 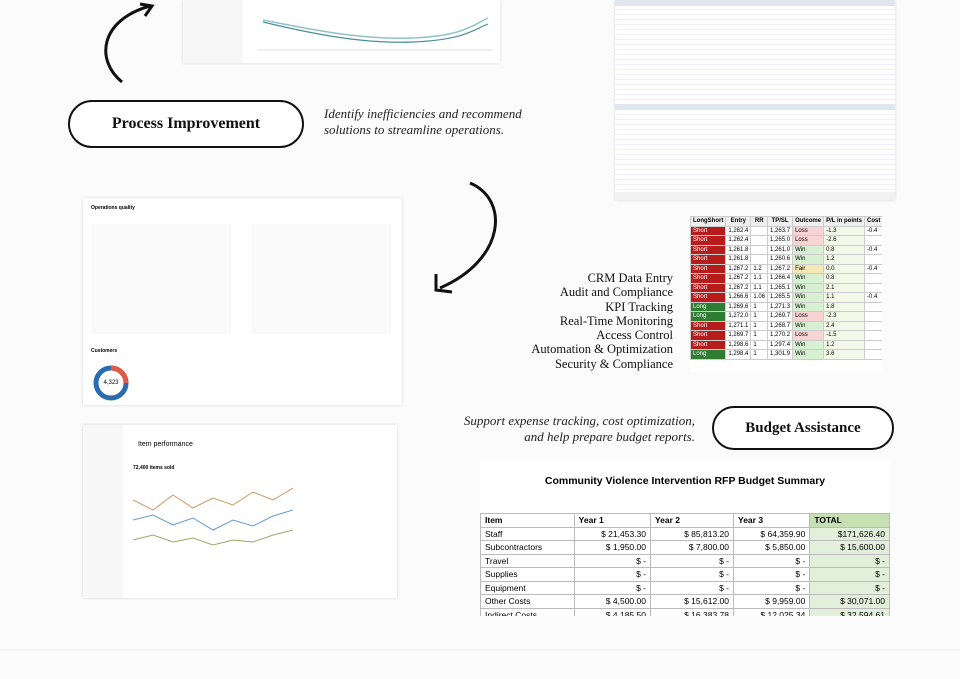 What do you see at coordinates (119, 374) in the screenshot?
I see `donut-segment` at bounding box center [119, 374].